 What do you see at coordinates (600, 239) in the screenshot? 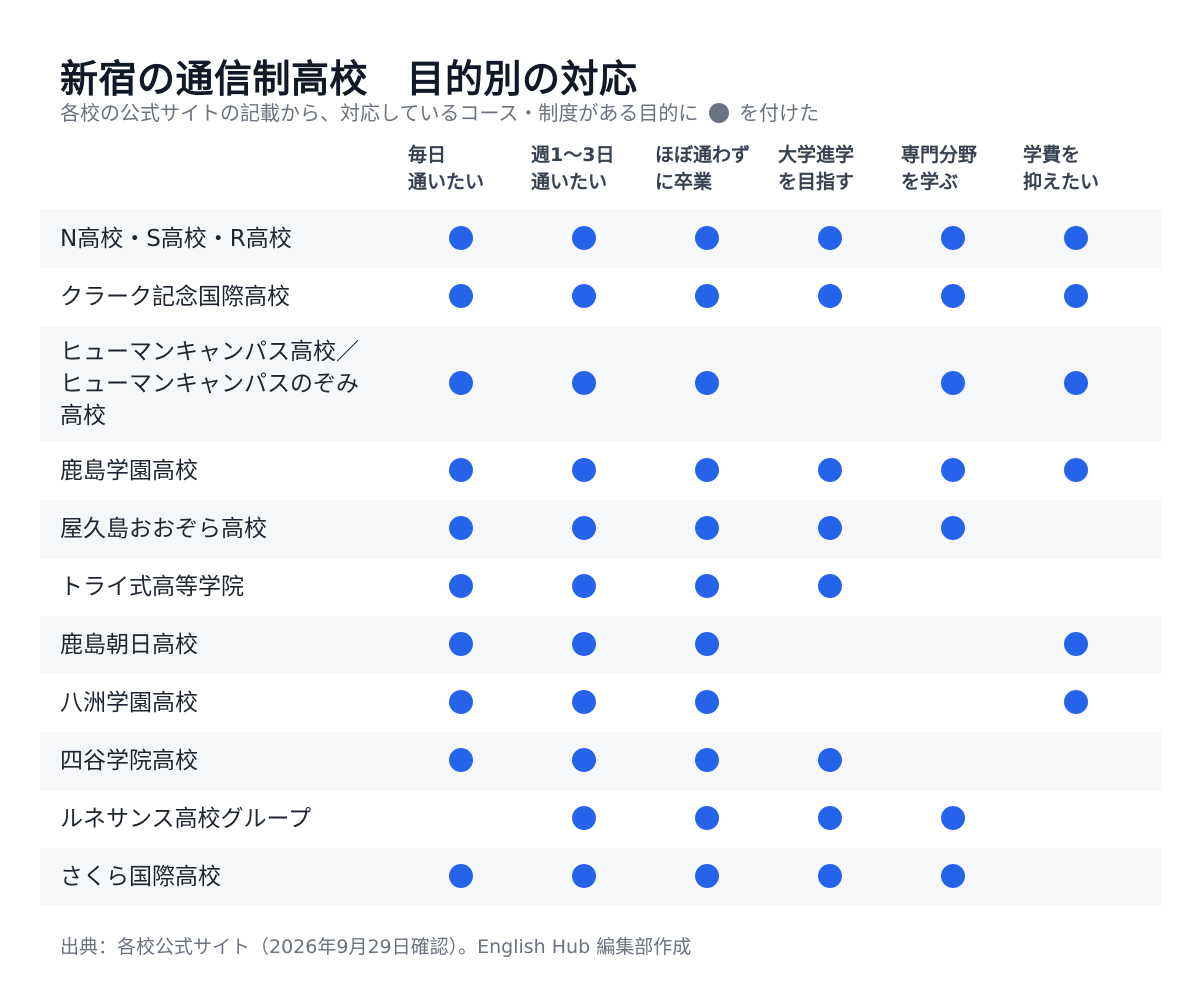
I see `table-row: N高校・S高校・R高校` at bounding box center [600, 239].